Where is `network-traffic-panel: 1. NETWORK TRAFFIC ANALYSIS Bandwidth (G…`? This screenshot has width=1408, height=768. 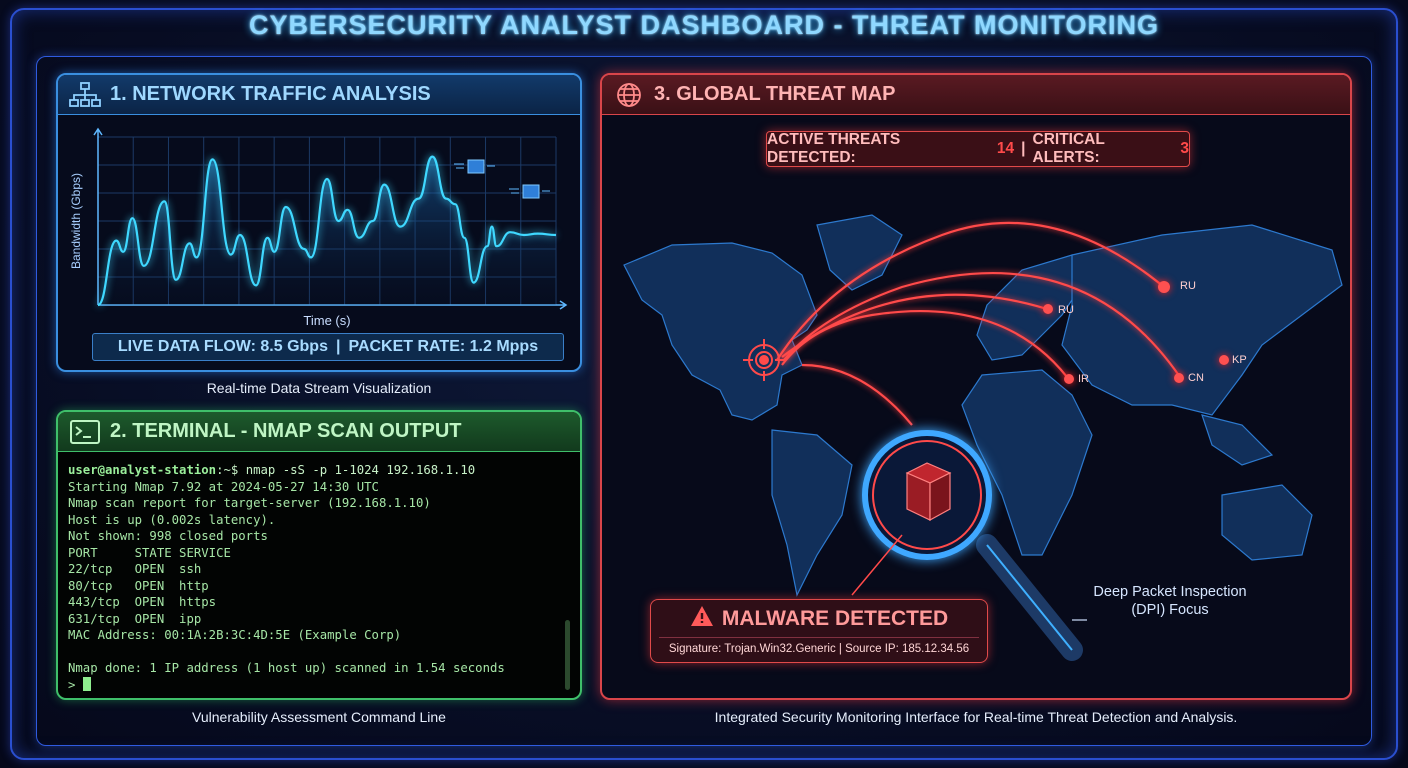
network-traffic-panel: 1. NETWORK TRAFFIC ANALYSIS Bandwidth (G… is located at coordinates (319, 222).